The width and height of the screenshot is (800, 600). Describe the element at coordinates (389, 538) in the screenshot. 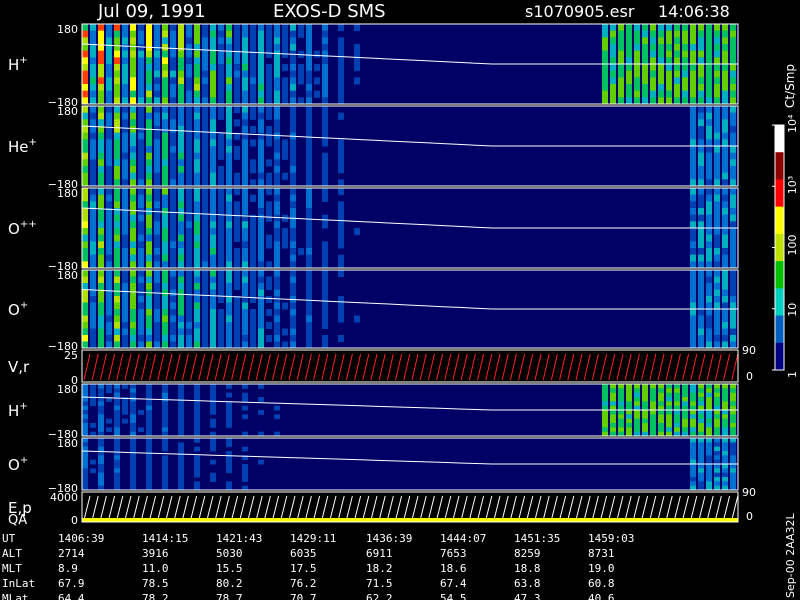

I see `table-cell: 1436:39` at that location.